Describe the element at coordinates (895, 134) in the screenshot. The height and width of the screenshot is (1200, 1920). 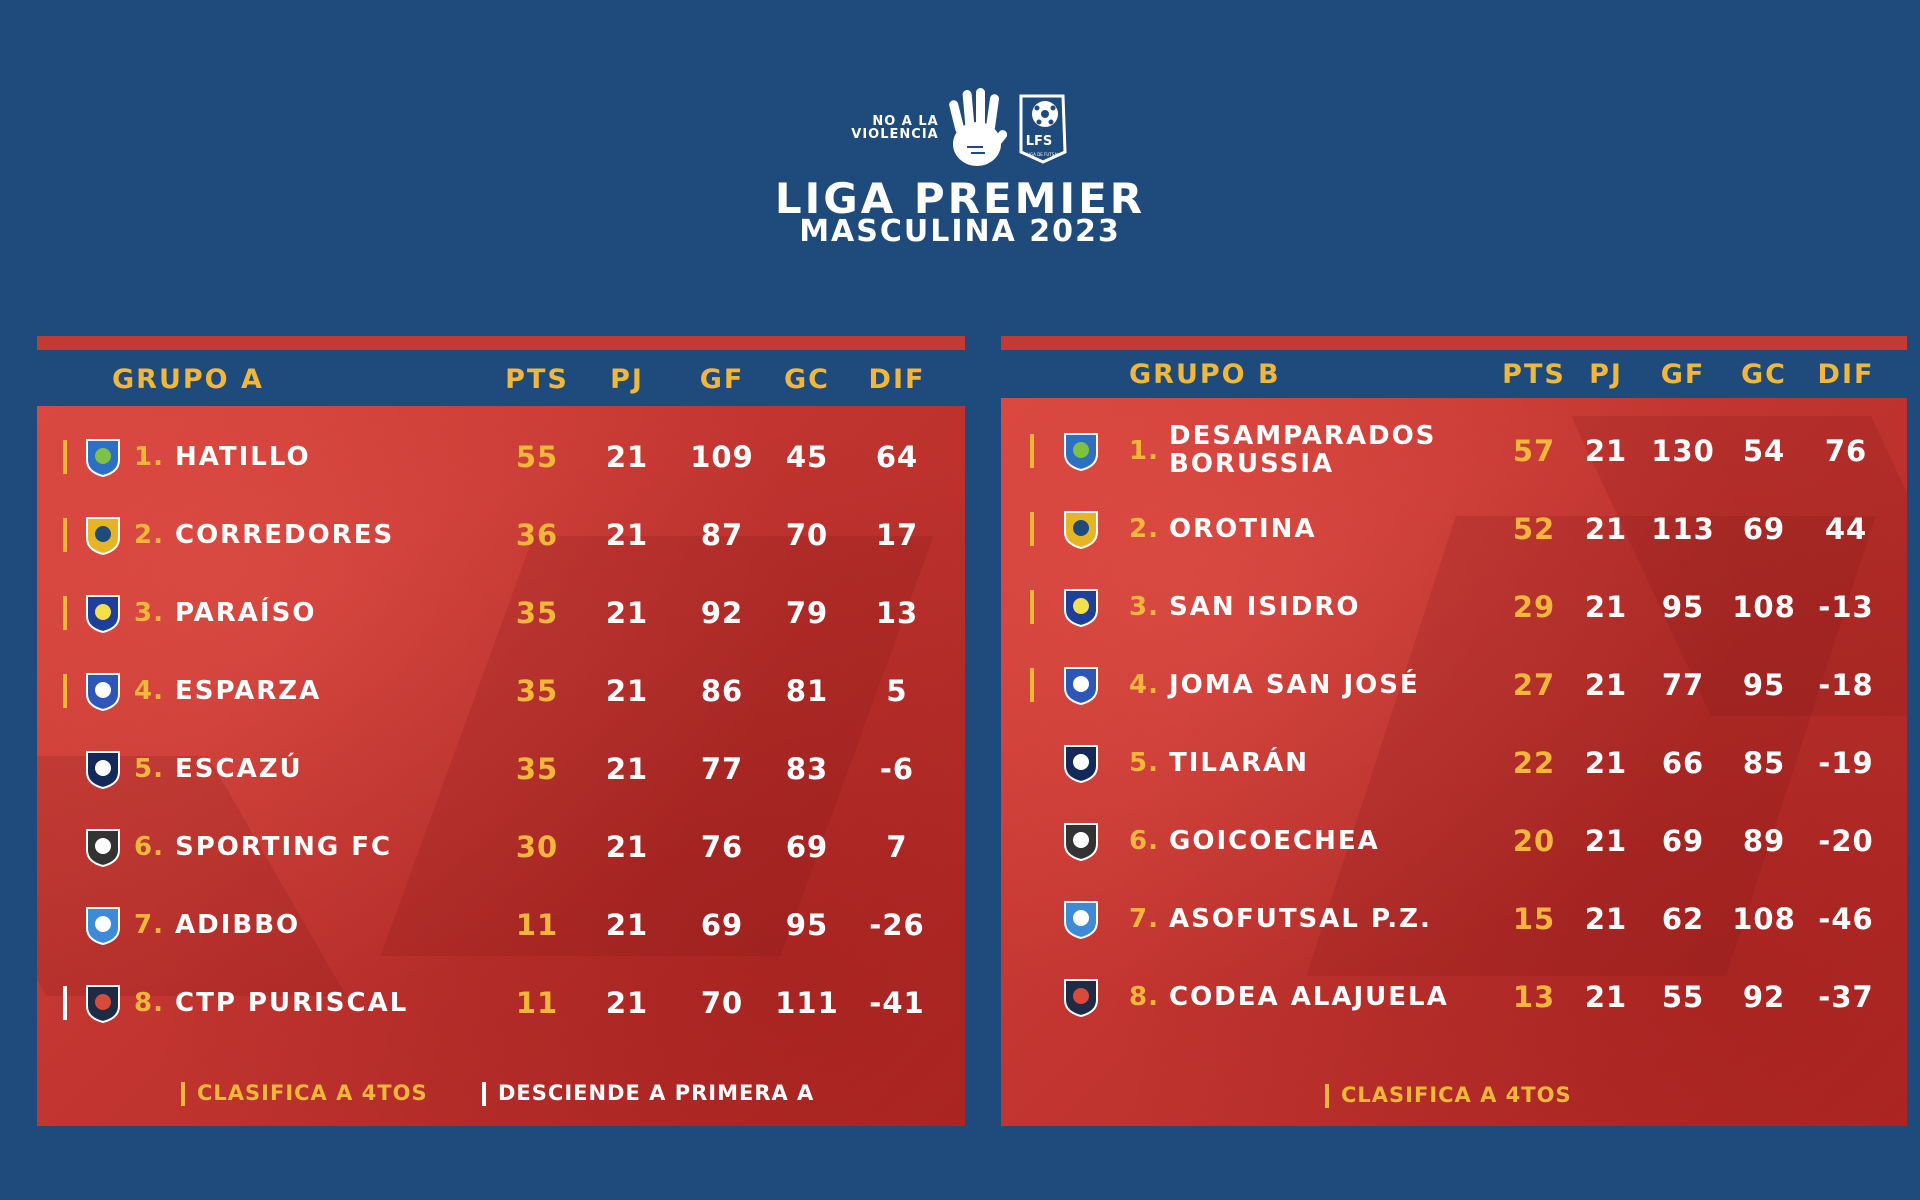
I see `campaign-line-2: VIOLENCIA` at that location.